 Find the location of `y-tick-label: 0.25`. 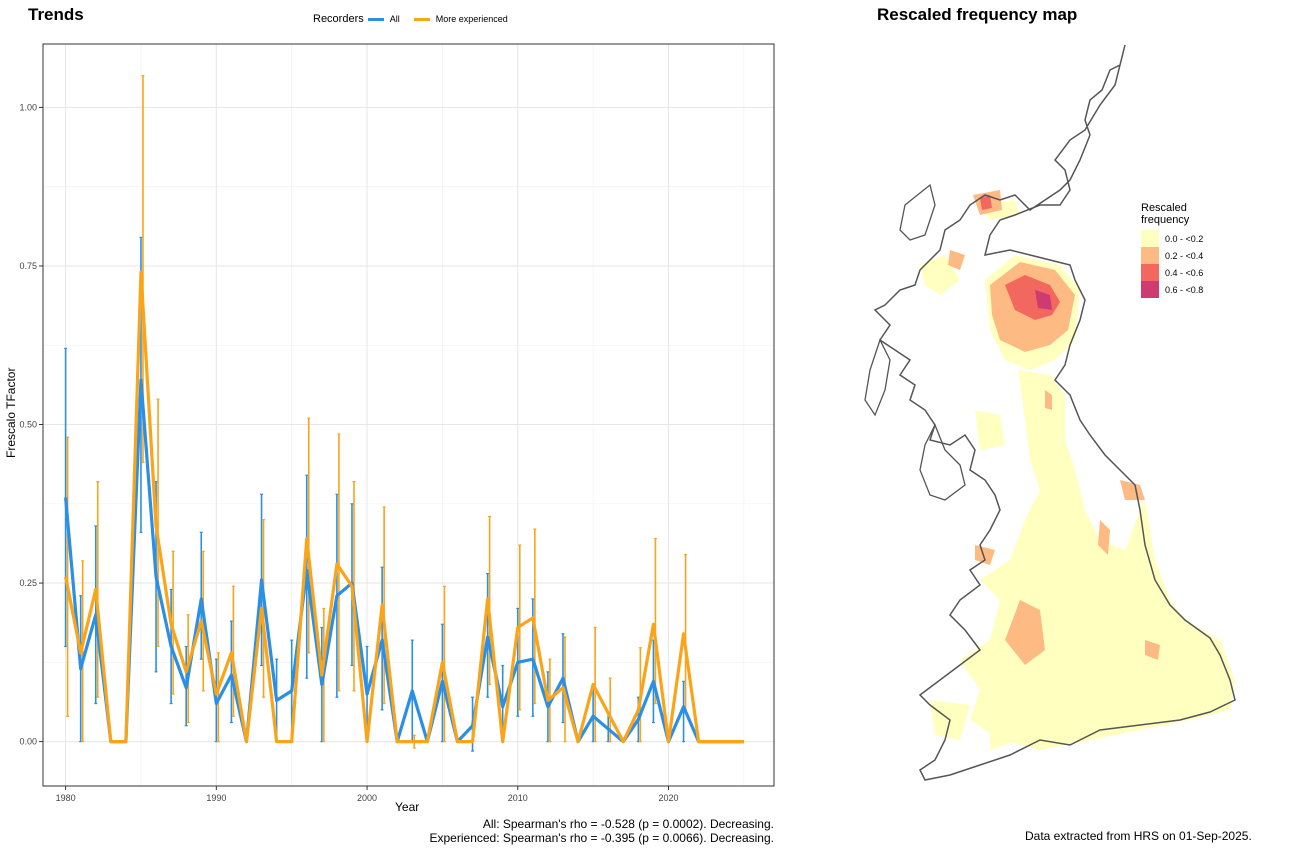

y-tick-label: 0.25 is located at coordinates (28, 583).